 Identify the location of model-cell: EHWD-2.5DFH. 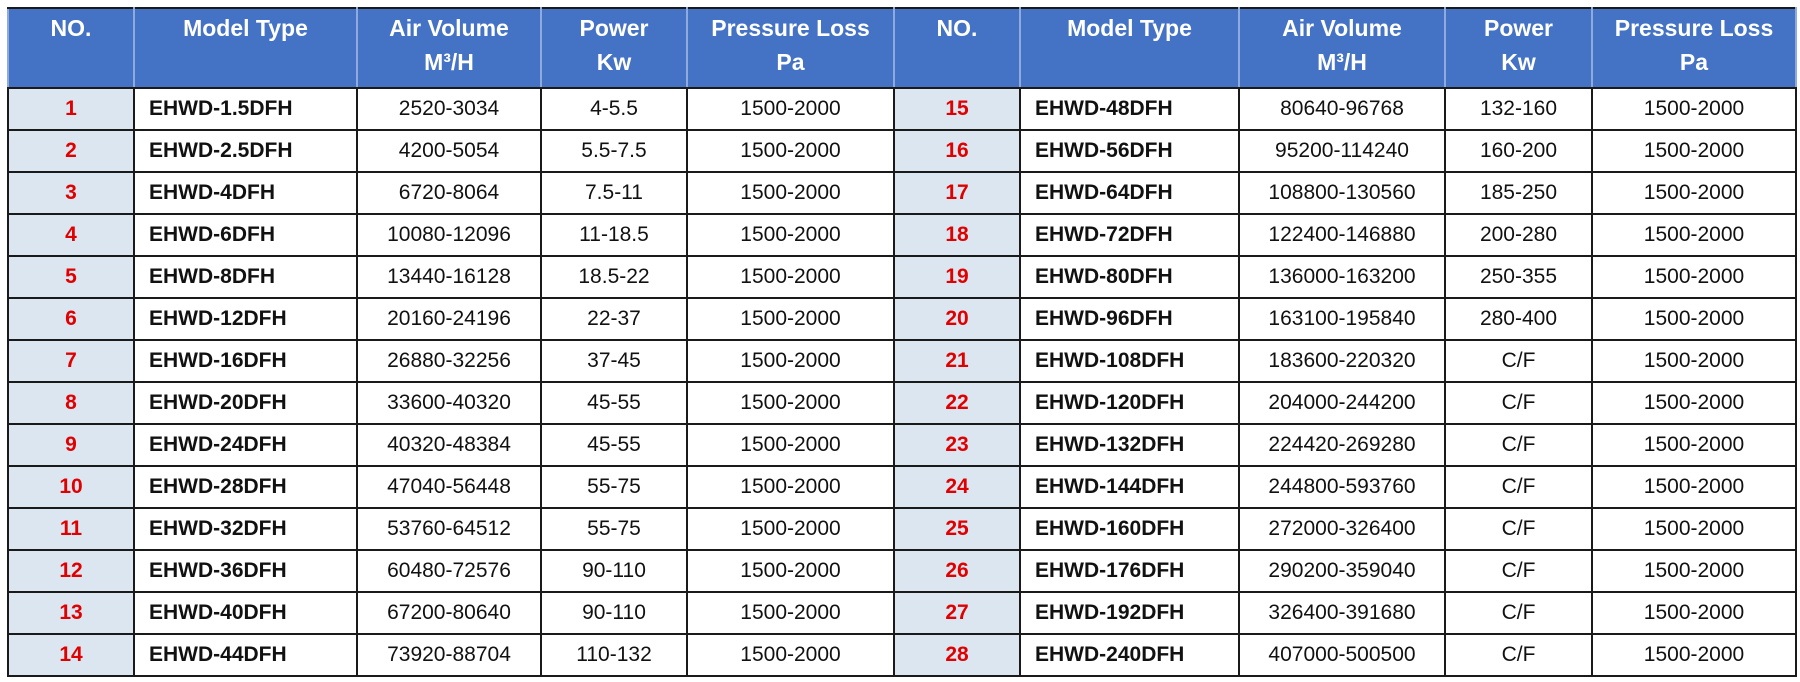
(245, 151).